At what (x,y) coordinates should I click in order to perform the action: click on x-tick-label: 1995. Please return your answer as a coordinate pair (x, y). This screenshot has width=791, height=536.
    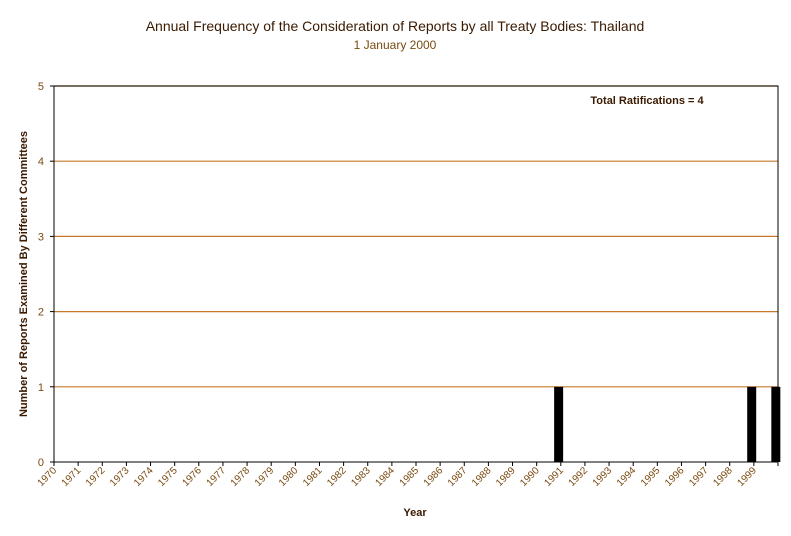
    Looking at the image, I should click on (651, 477).